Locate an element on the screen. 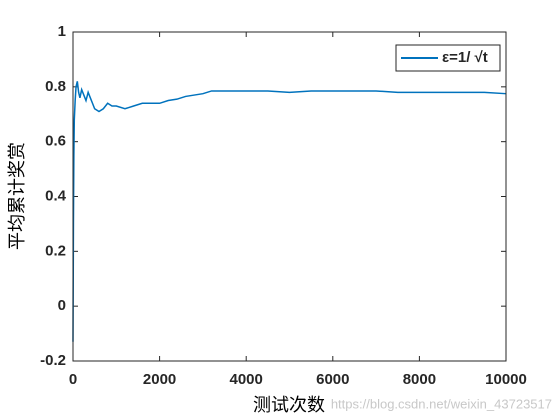 The height and width of the screenshot is (420, 560). x-tick-label: 2000 is located at coordinates (159, 379).